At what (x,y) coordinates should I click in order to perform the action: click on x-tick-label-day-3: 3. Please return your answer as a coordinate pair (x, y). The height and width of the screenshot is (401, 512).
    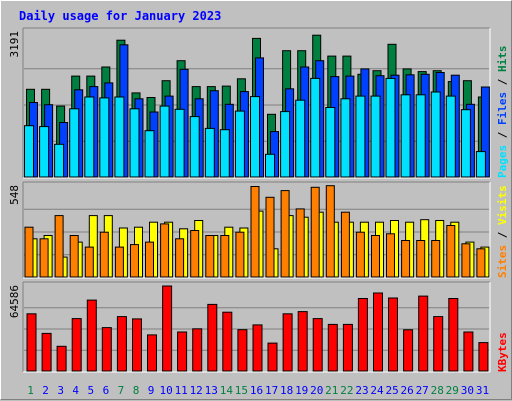
    Looking at the image, I should click on (60, 390).